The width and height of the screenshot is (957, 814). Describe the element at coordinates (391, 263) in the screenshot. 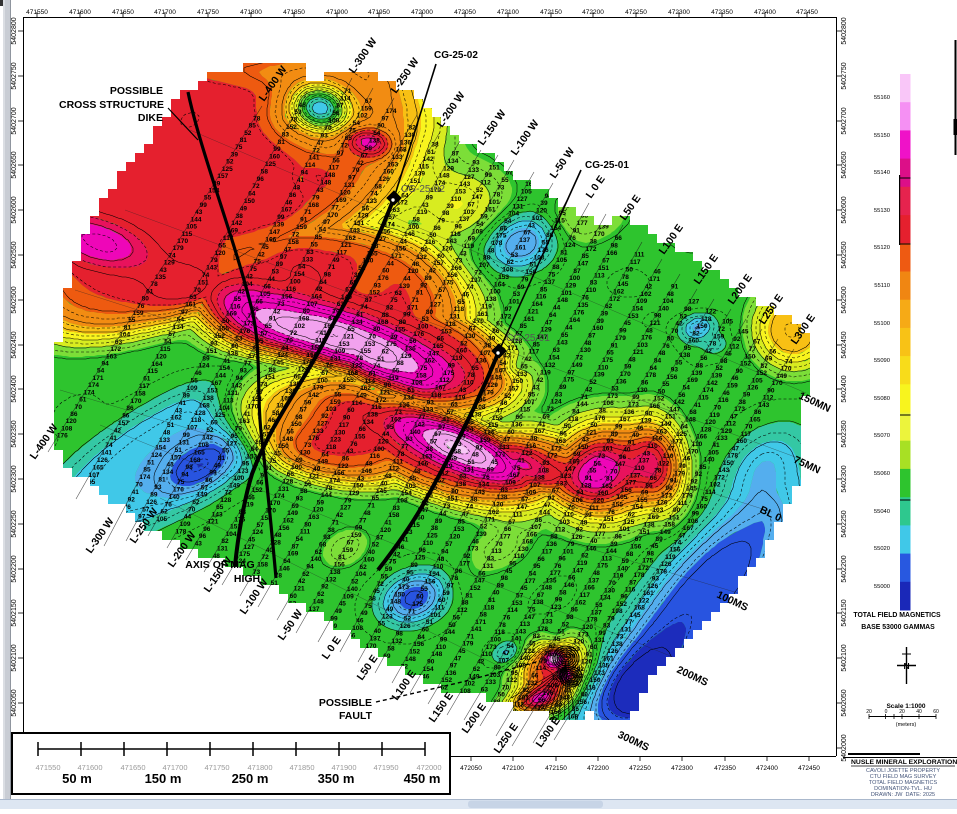

I see `svg-text: 44` at that location.